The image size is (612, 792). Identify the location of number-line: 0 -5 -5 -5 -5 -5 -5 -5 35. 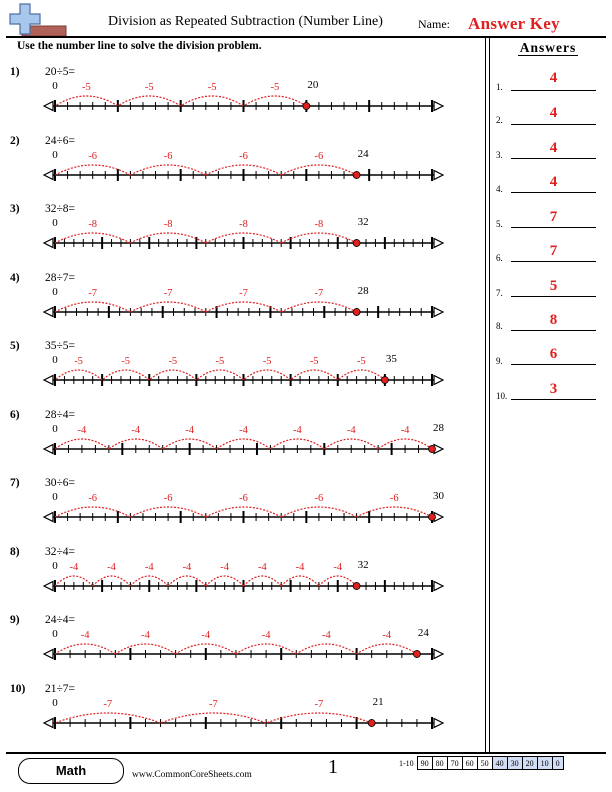
(243, 369).